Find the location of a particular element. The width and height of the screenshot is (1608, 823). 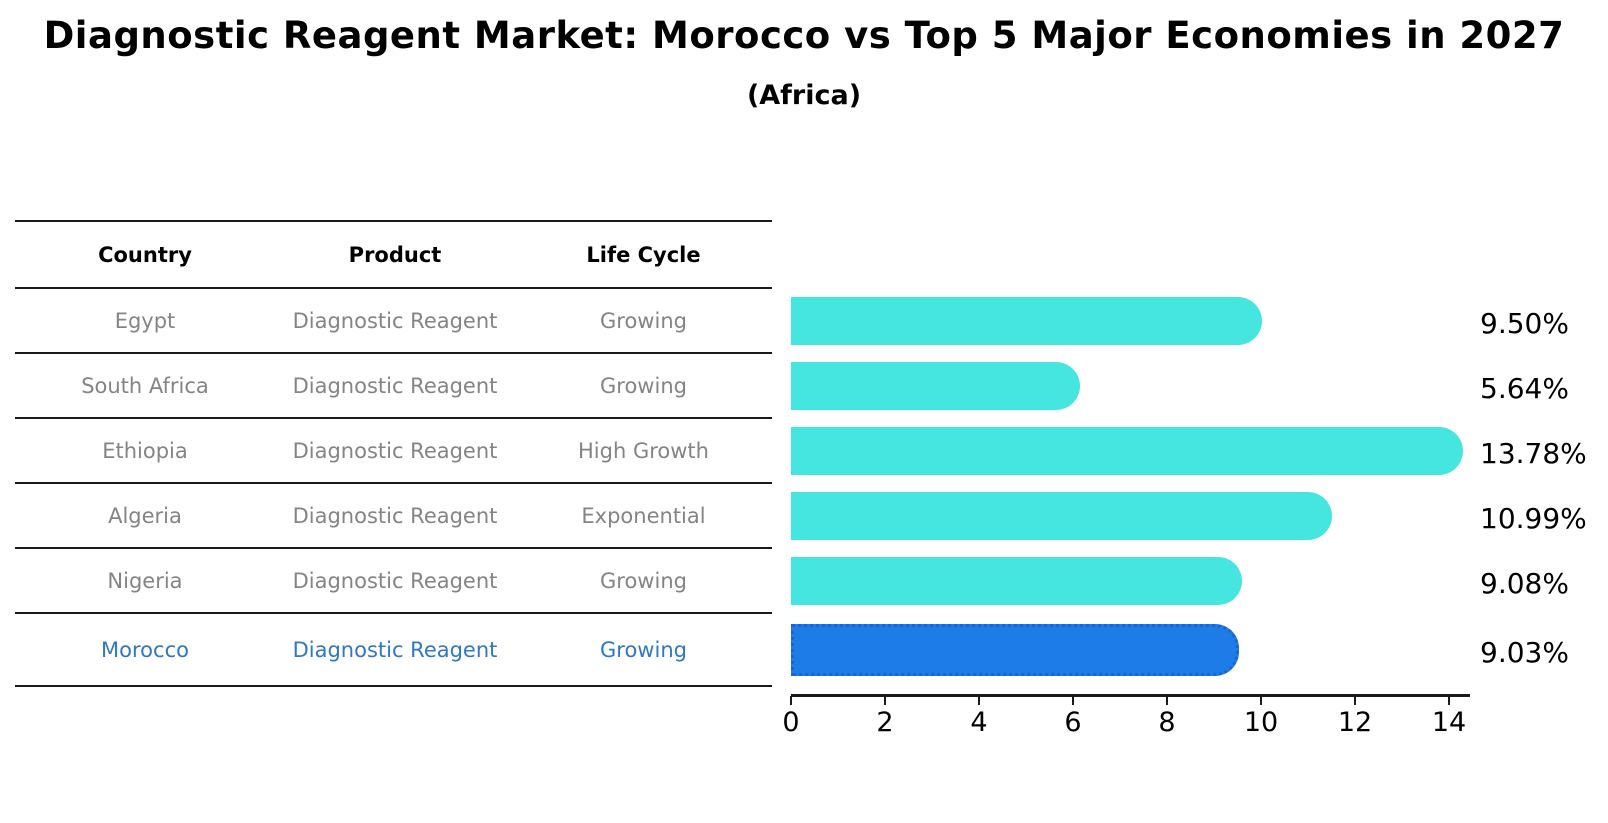

cell-life-cycle: Exponential is located at coordinates (643, 515).